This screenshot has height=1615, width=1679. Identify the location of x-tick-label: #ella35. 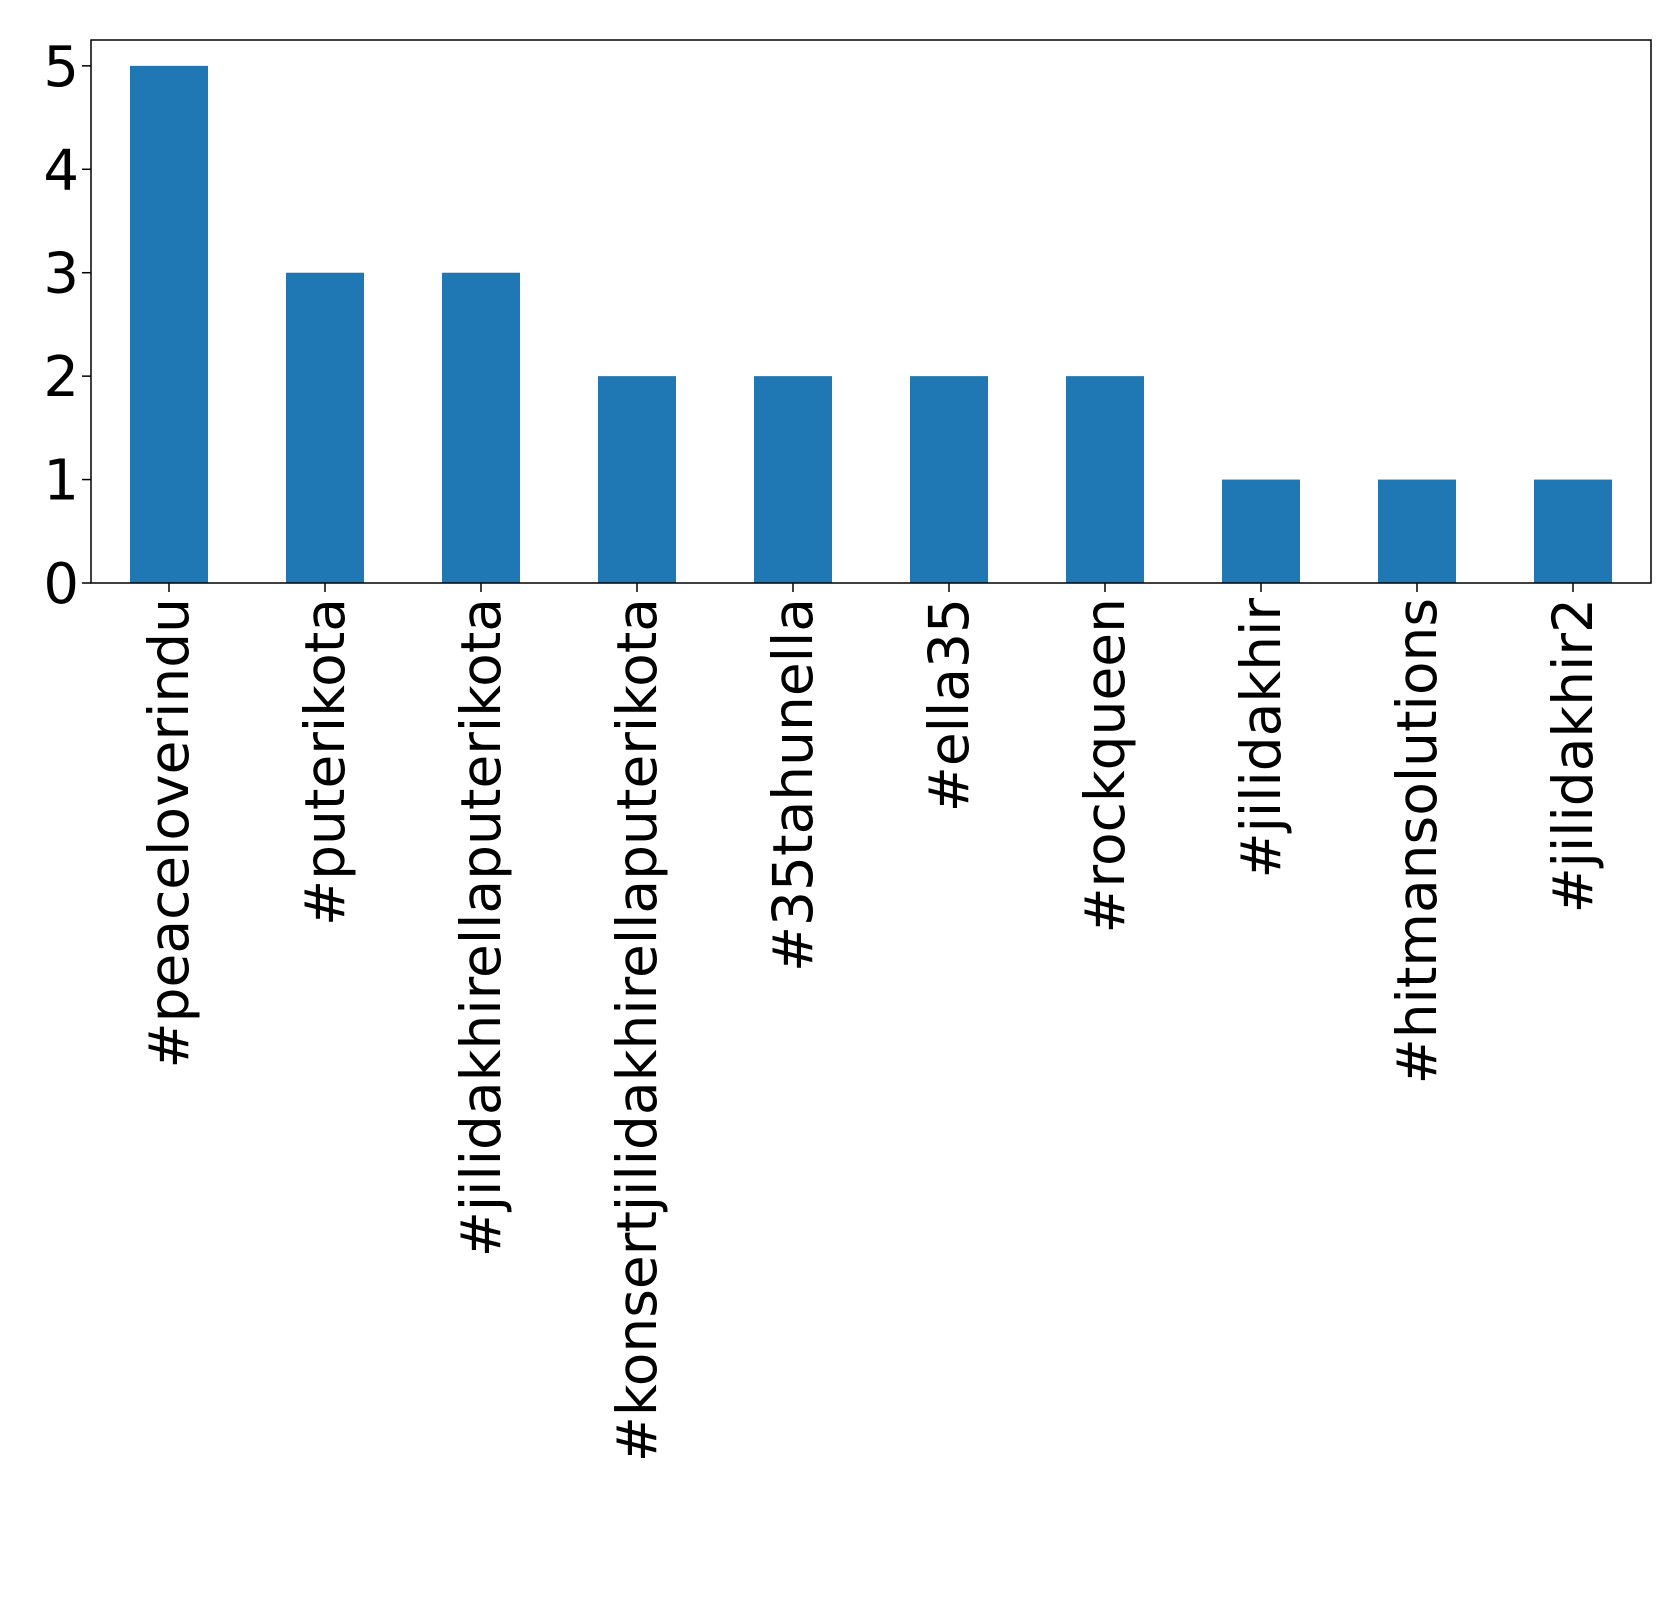
(949, 705).